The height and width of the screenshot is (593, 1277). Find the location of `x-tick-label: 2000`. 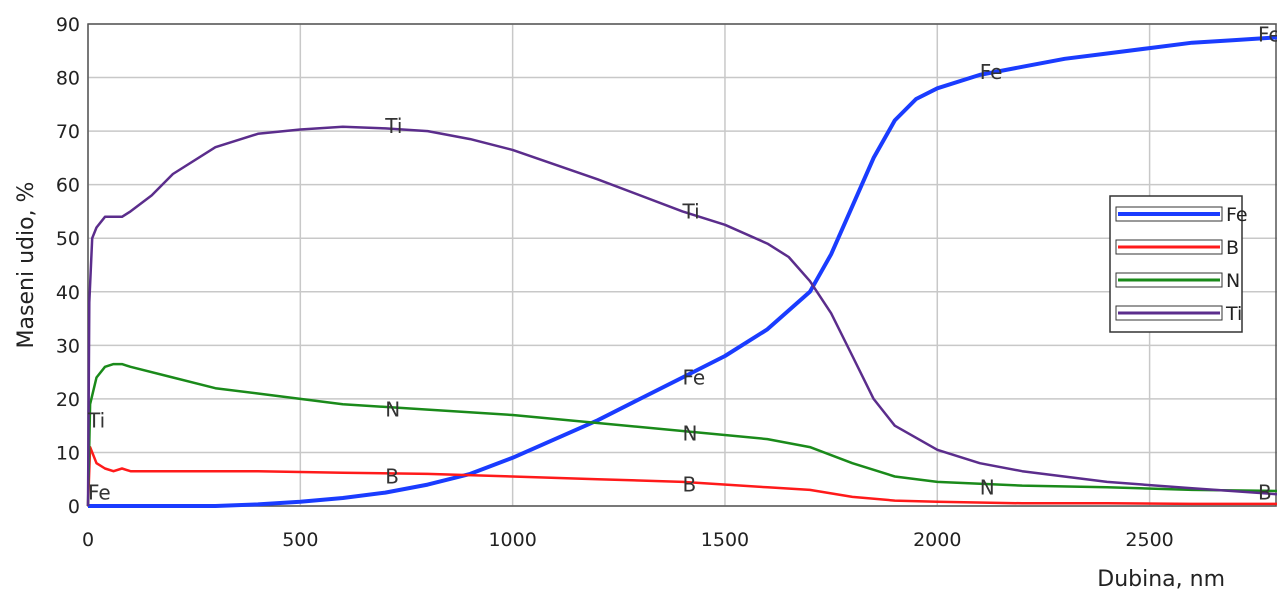

x-tick-label: 2000 is located at coordinates (937, 540).